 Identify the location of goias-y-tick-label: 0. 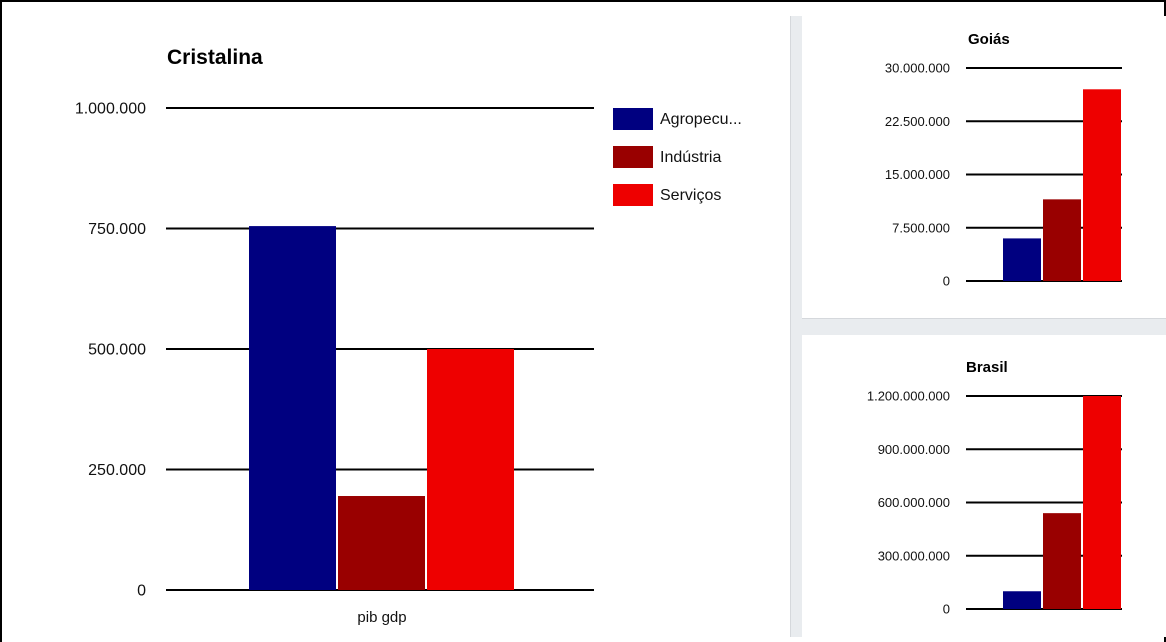
(946, 281).